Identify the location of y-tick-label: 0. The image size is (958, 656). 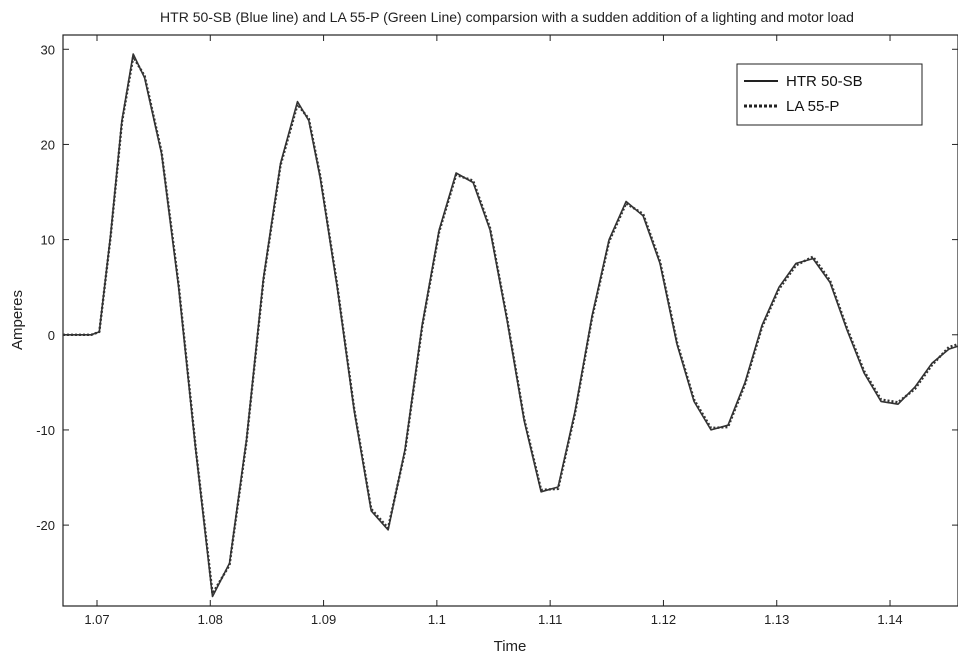
(51, 335).